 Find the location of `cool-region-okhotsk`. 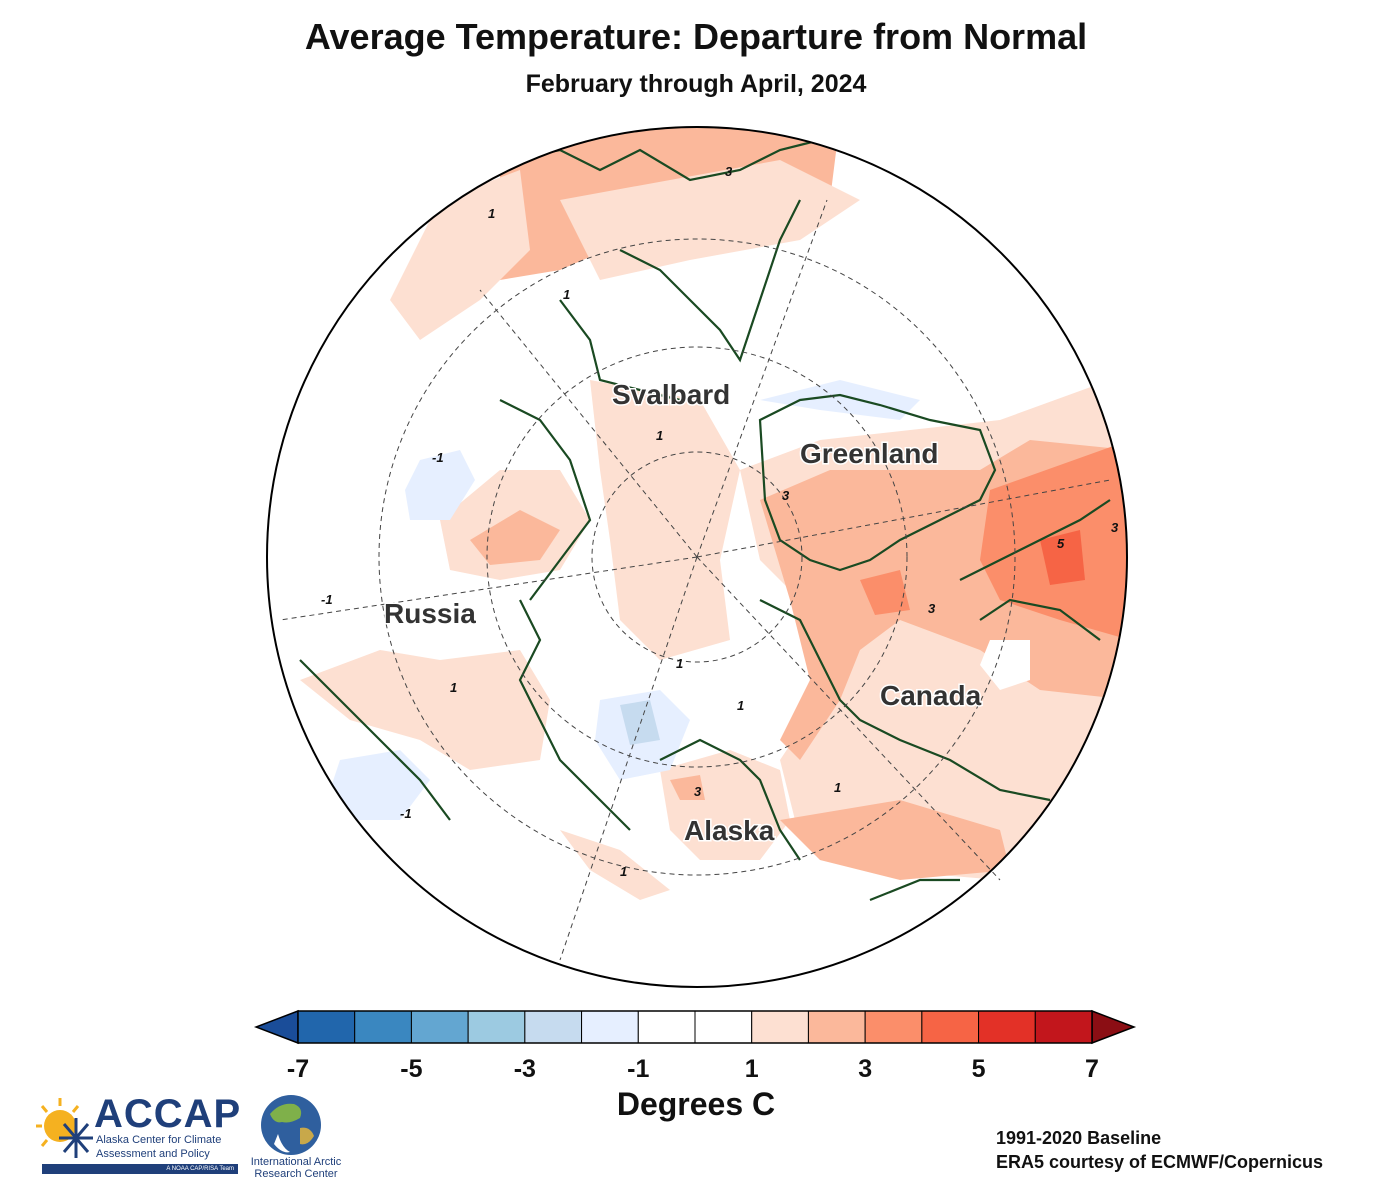

cool-region-okhotsk is located at coordinates (380, 785).